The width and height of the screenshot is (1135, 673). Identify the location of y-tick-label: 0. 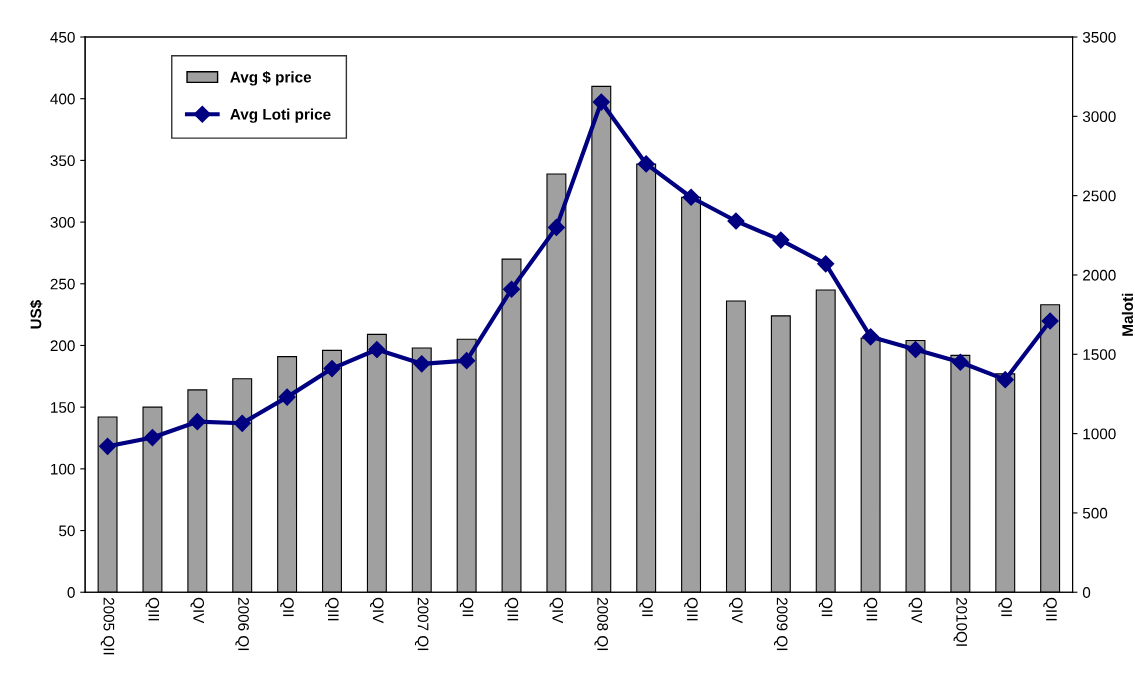
(71, 592).